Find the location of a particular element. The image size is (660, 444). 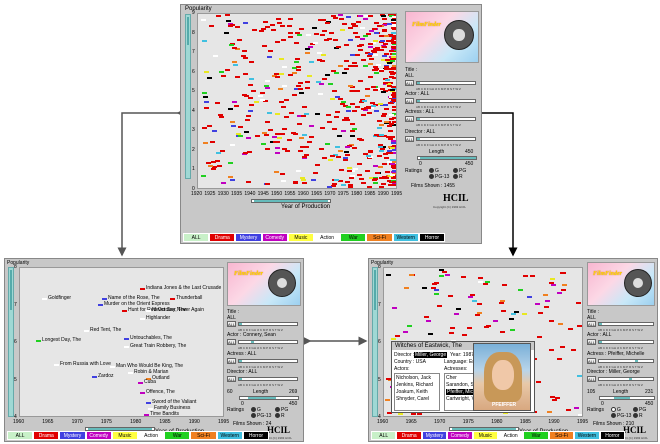

film-title-label: Thunderball is located at coordinates (189, 298).